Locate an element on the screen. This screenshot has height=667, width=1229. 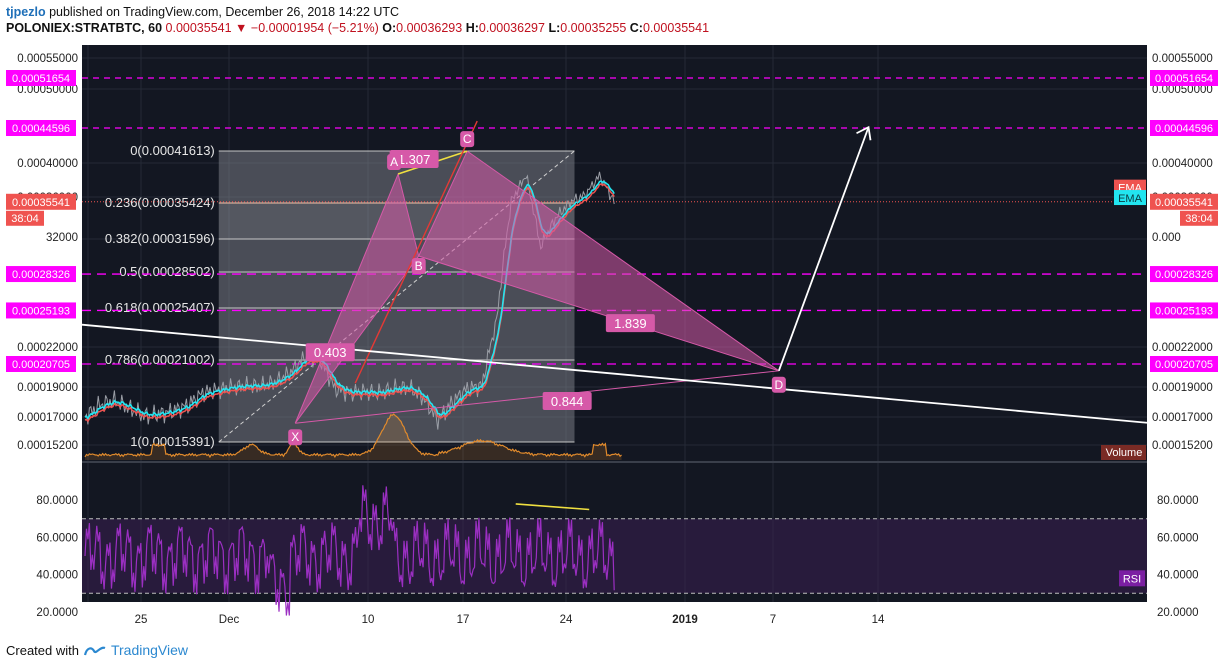
right-countdown-label: 38:04 is located at coordinates (1199, 219).